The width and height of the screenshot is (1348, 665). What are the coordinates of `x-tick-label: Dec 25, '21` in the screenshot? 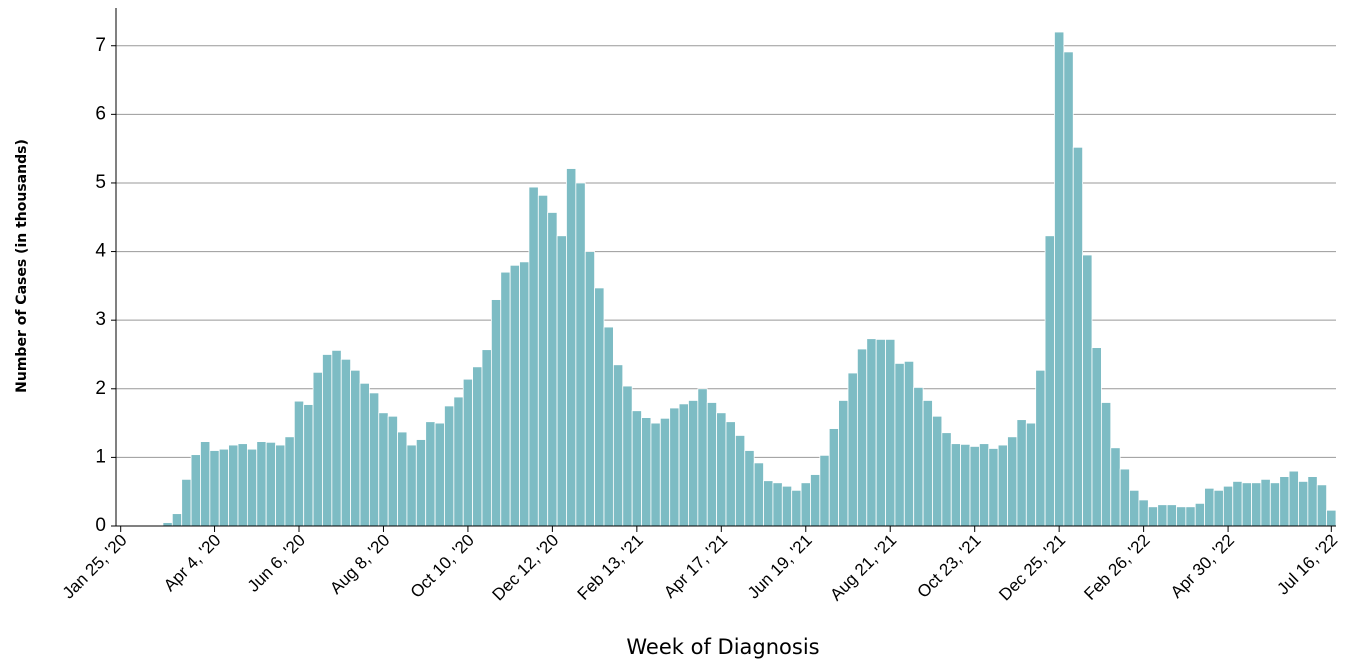 It's located at (1032, 568).